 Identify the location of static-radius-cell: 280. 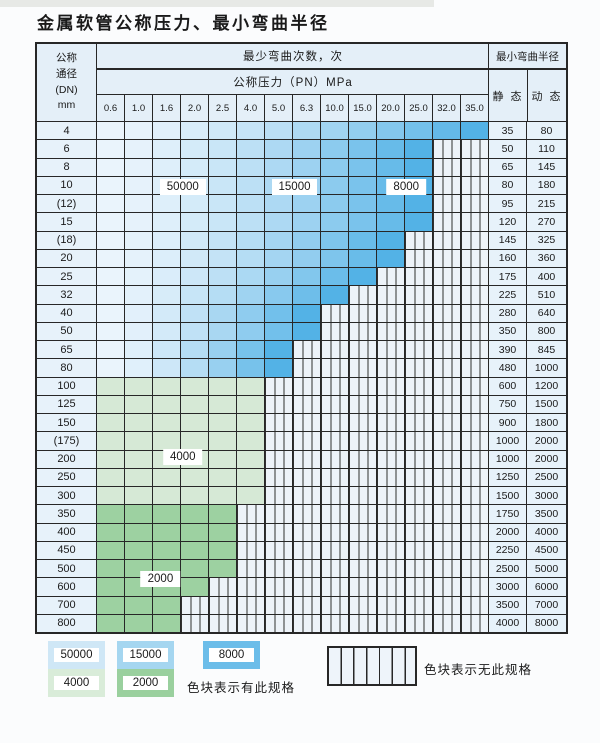
(507, 313).